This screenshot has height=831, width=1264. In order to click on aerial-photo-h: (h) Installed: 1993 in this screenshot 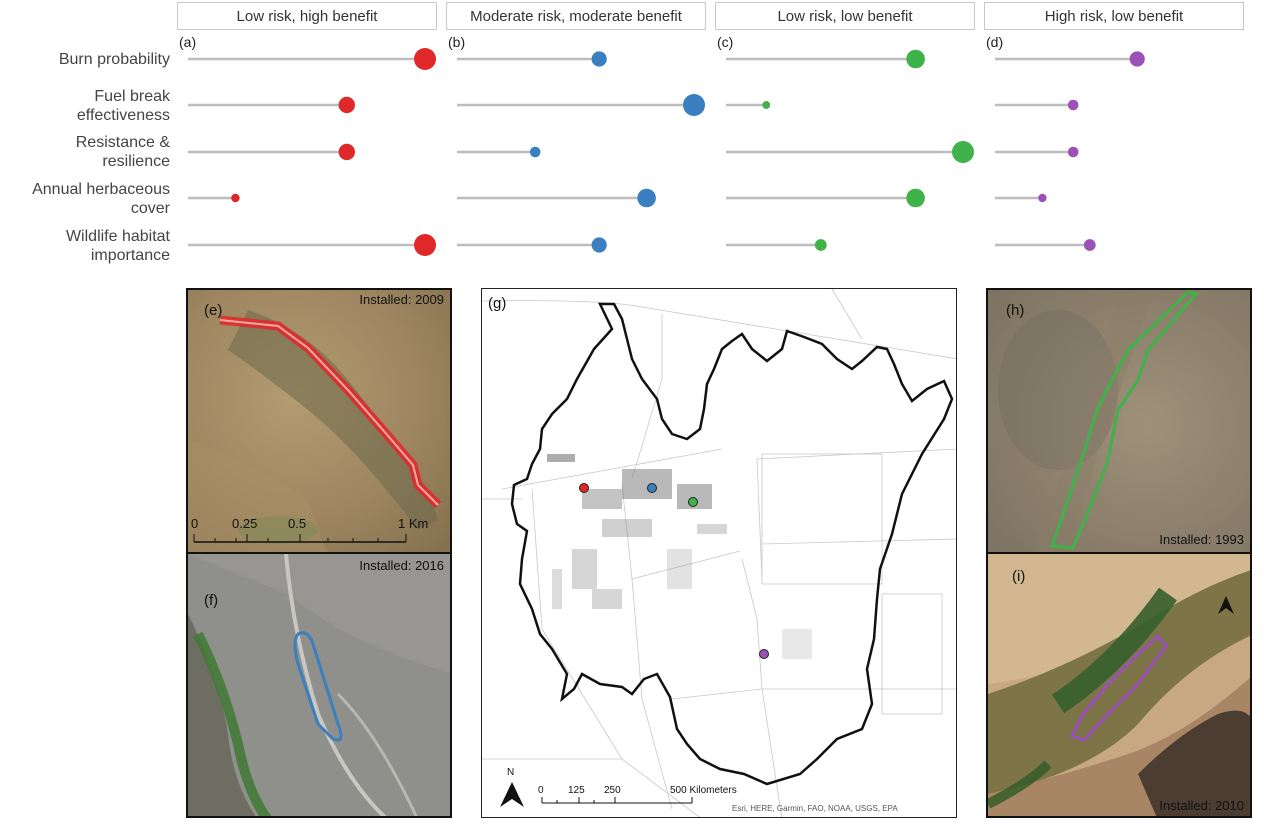, I will do `click(1119, 421)`.